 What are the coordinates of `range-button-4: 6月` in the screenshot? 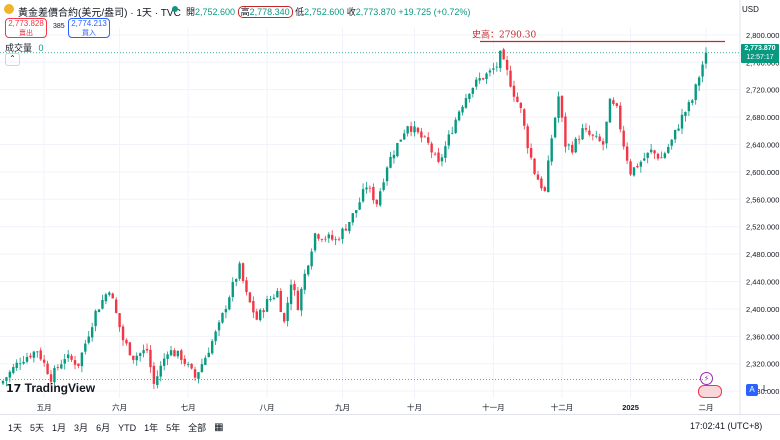 It's located at (103, 428).